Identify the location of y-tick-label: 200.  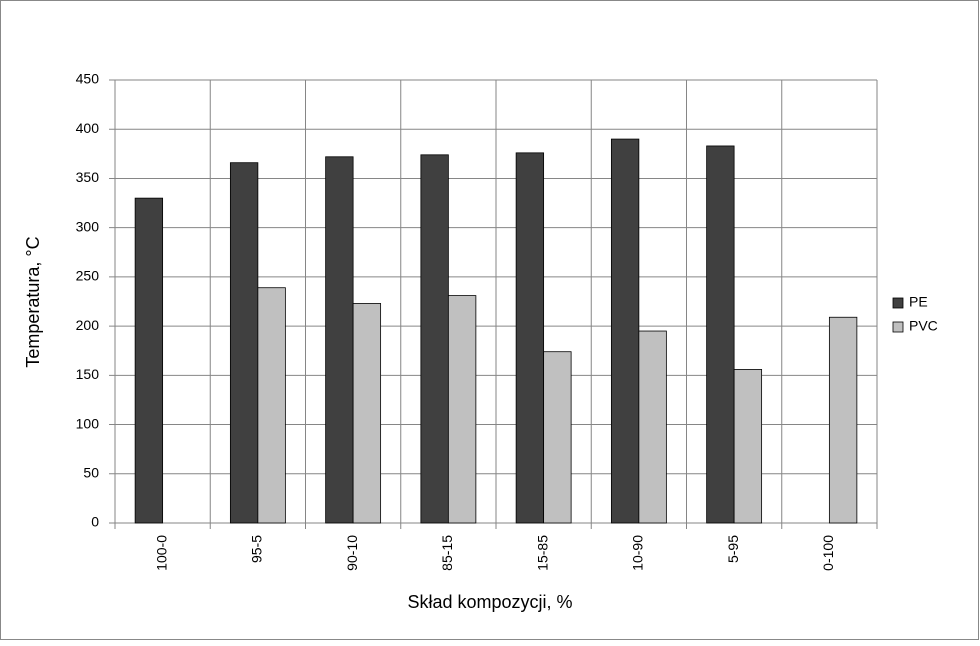
(88, 325).